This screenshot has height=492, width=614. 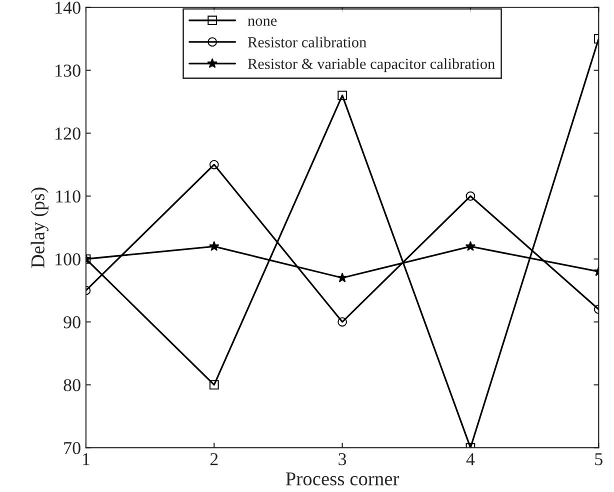 I want to click on y-tick-label: 120, so click(x=68, y=133).